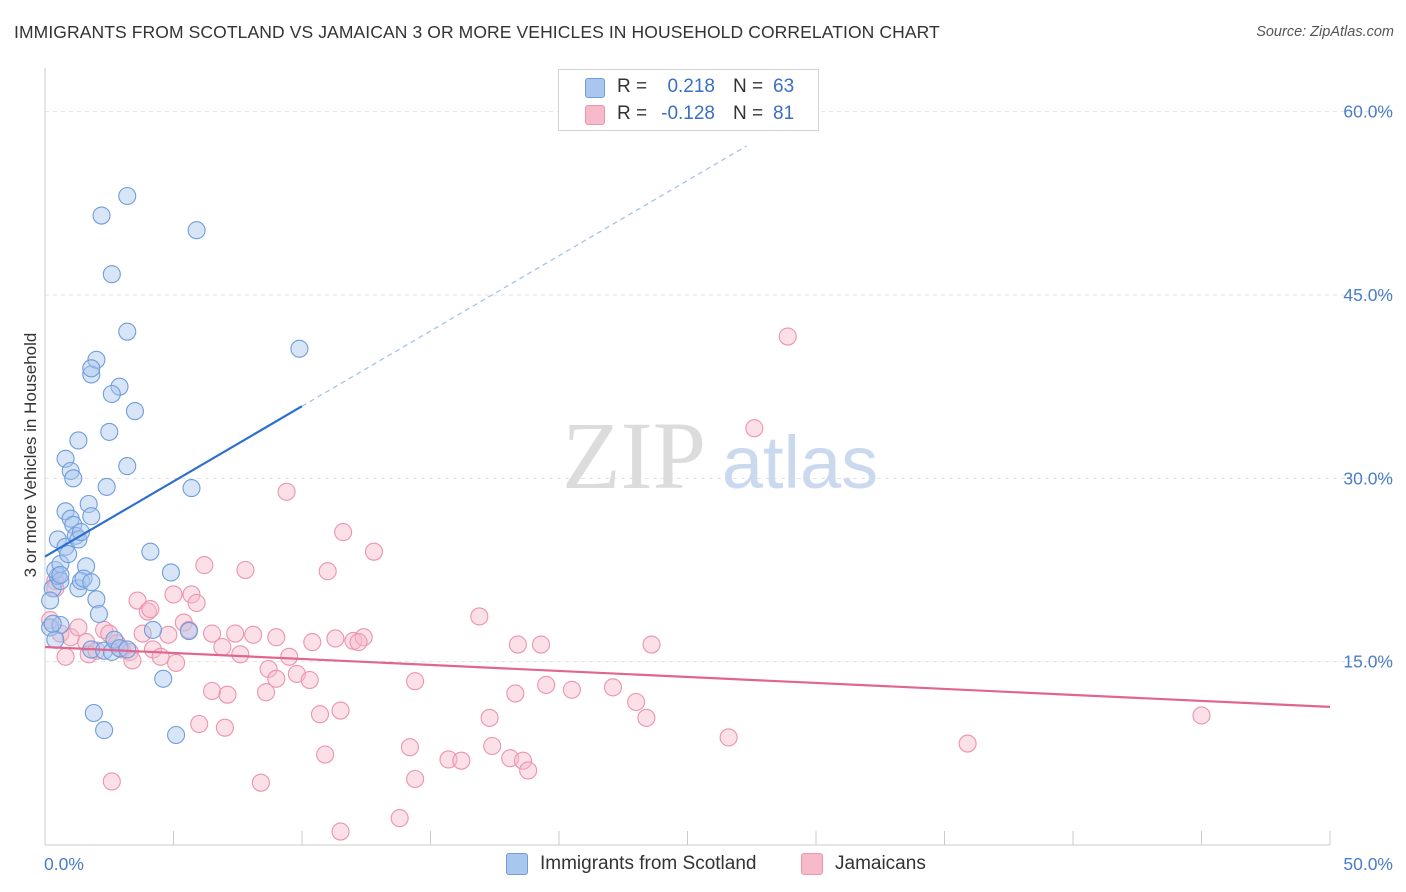  Describe the element at coordinates (1325, 32) in the screenshot. I see `source-label: Source: ZipAtlas.com` at that location.